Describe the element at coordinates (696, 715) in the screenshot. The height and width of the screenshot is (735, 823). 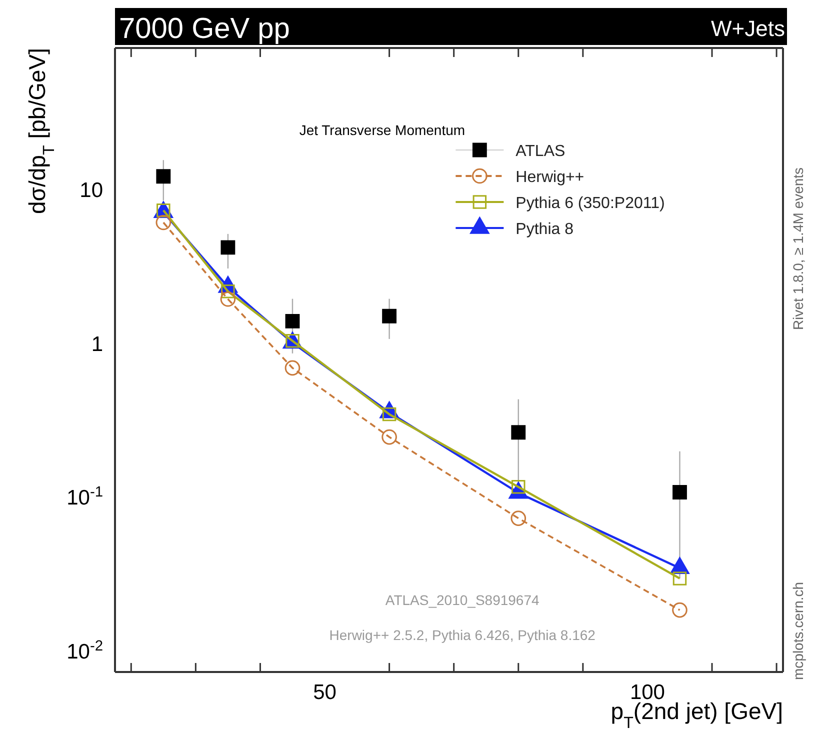
I see `x-axis-title: p$_{T}$(2nd jet) [GeV]` at that location.